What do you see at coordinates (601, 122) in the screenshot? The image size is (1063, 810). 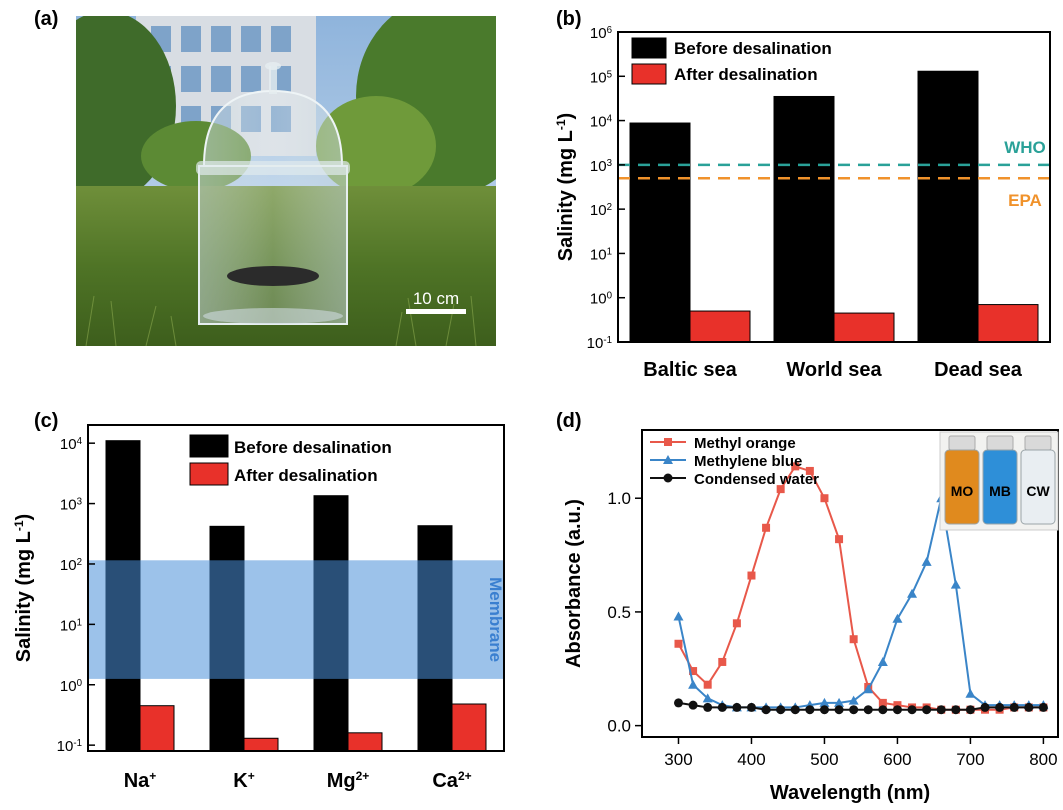 I see `y-tick-label-4: 10⁴` at bounding box center [601, 122].